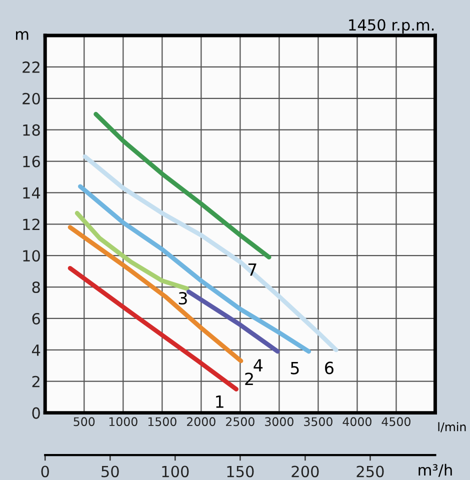 This screenshot has height=480, width=470. I want to click on y-tick-label: 16, so click(31, 162).